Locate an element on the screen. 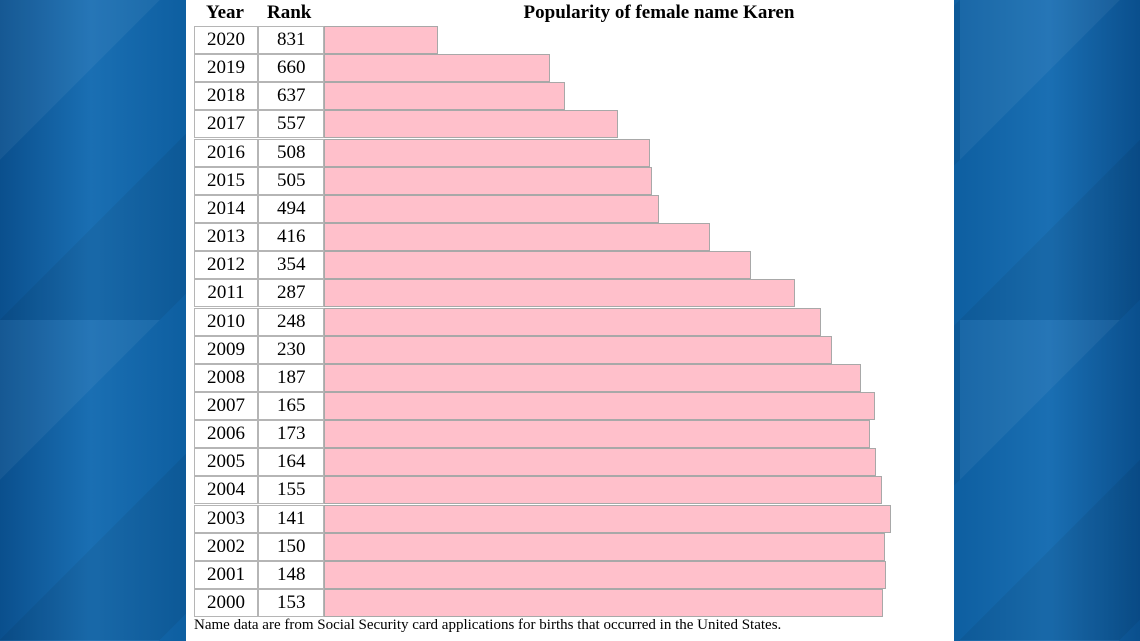  rank-cell: 150 is located at coordinates (291, 546).